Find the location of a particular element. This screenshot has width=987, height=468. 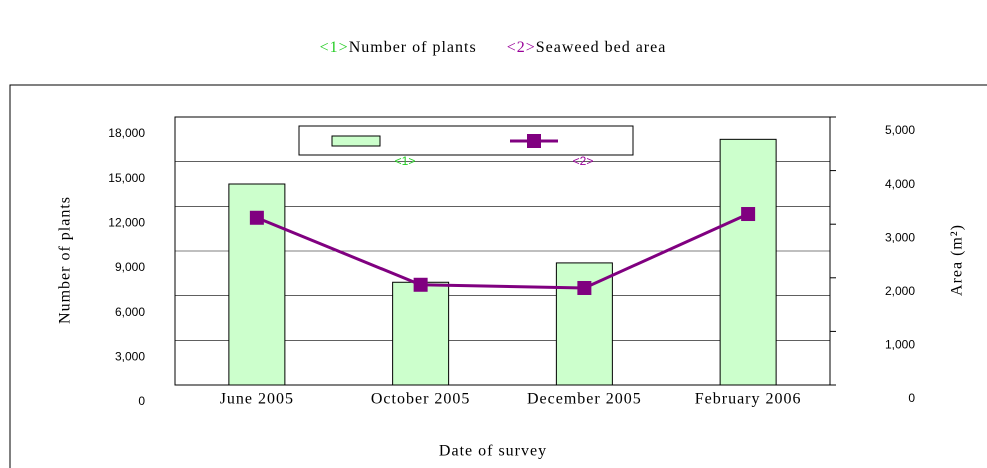

x-axis-title: Date of survey is located at coordinates (493, 451).